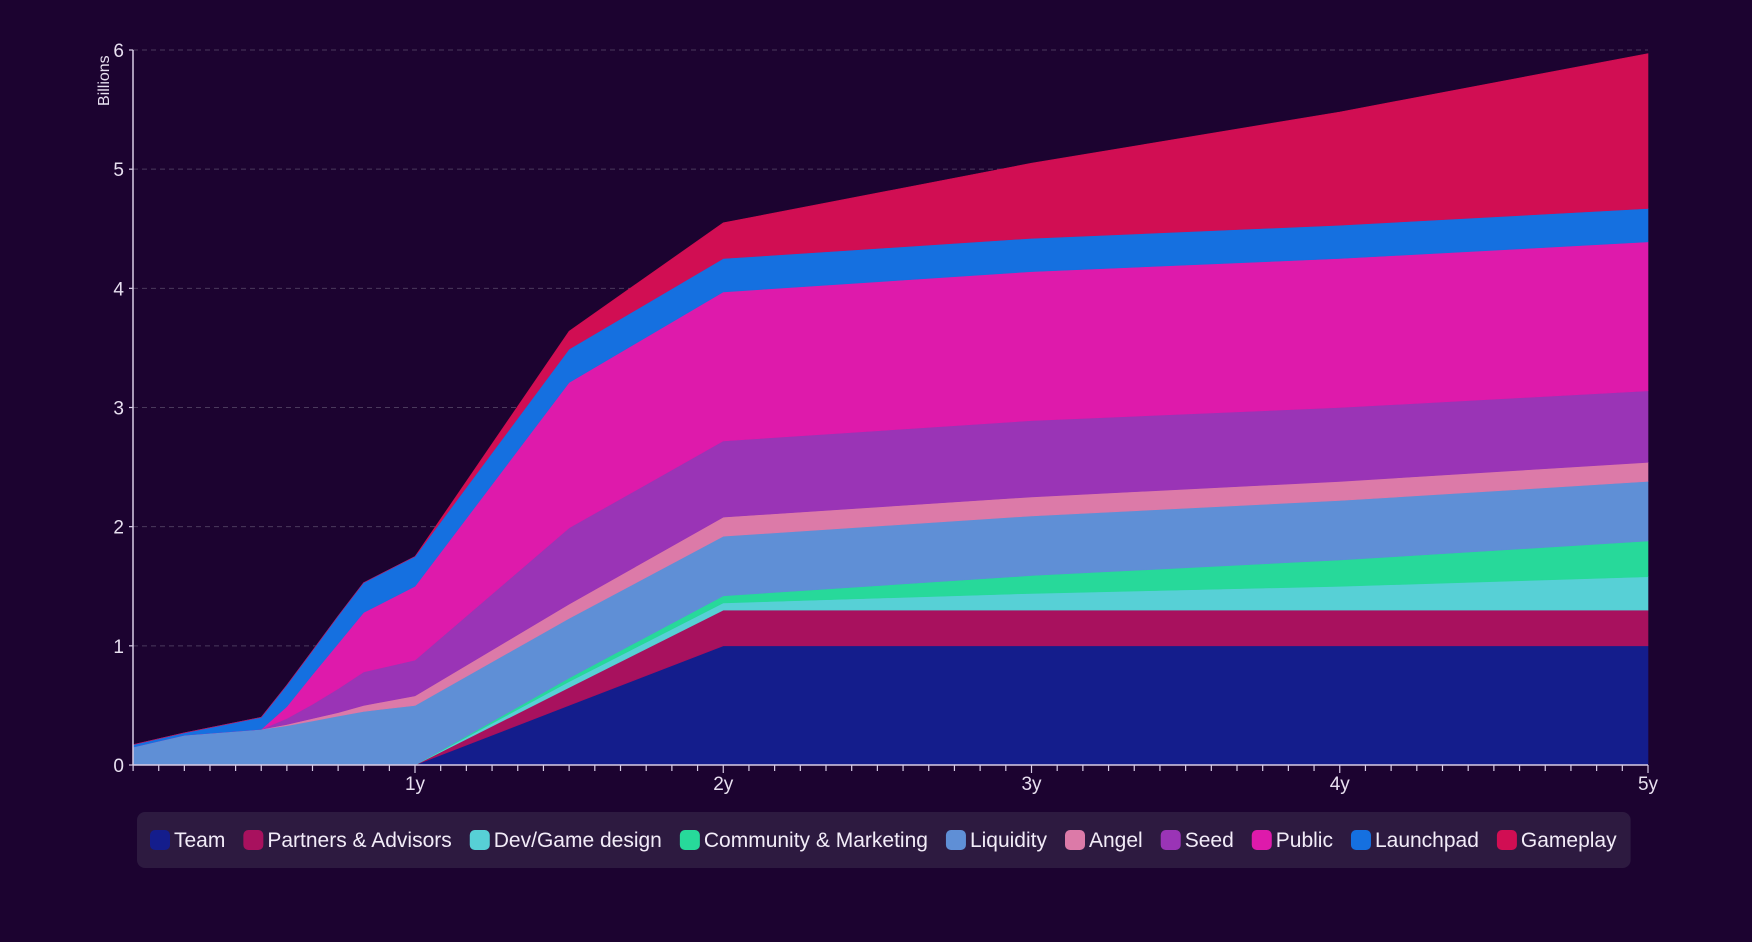 This screenshot has width=1752, height=942. Describe the element at coordinates (1116, 840) in the screenshot. I see `legend-label: Angel` at that location.